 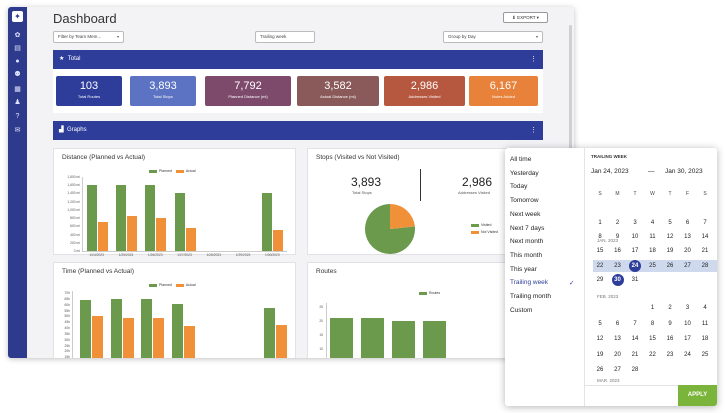 I want to click on end-date-input: Jan 30, 2023, so click(x=684, y=171).